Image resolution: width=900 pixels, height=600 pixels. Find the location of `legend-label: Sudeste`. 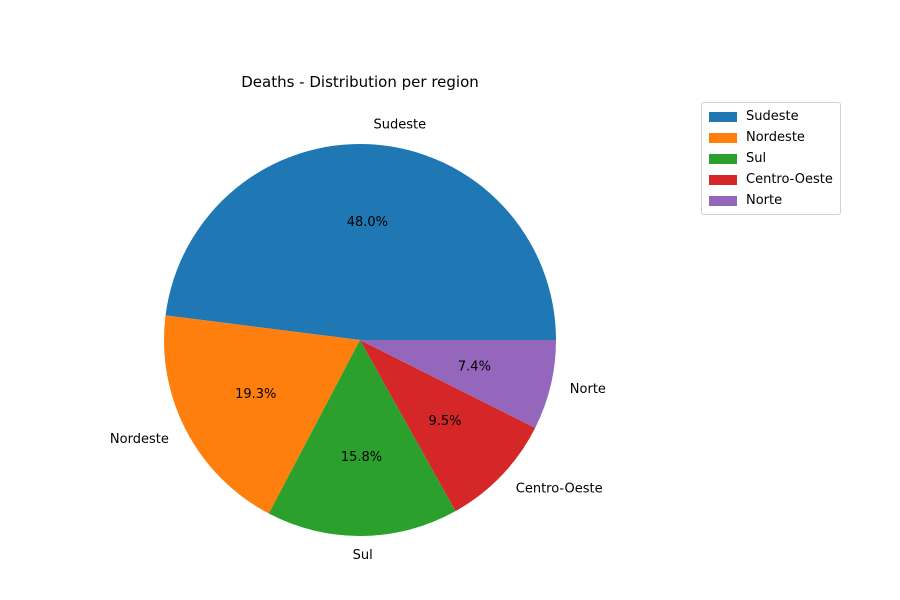

legend-label: Sudeste is located at coordinates (772, 116).